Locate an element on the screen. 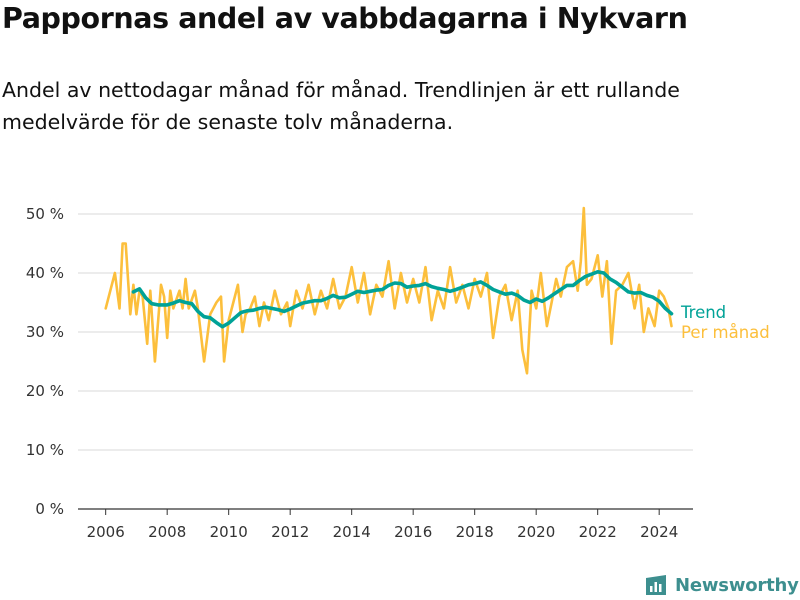  chart-title: Pappornas andel av vabbdagarna i Nykvarn is located at coordinates (345, 18).